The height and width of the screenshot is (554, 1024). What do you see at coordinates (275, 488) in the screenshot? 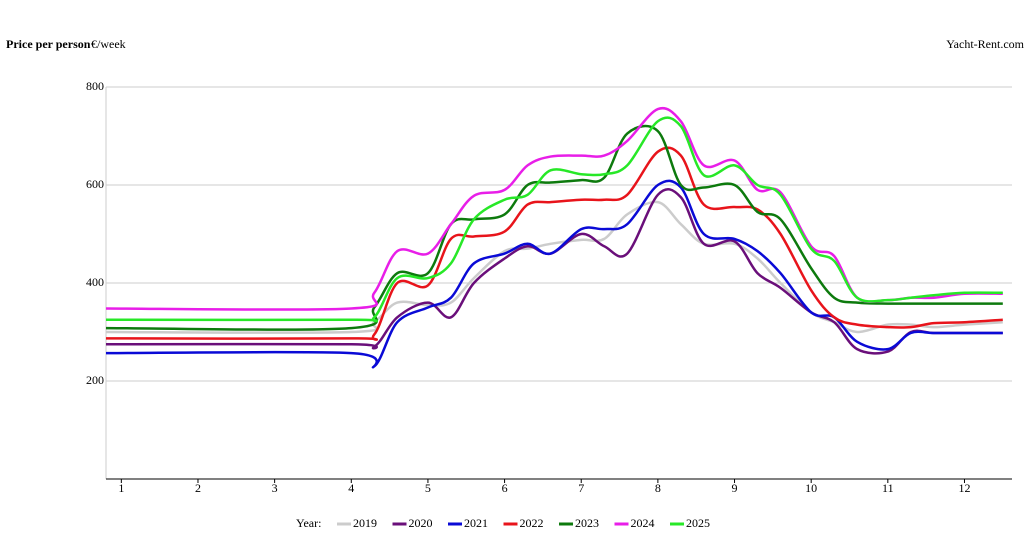
I see `x-tick-label: 3` at bounding box center [275, 488].